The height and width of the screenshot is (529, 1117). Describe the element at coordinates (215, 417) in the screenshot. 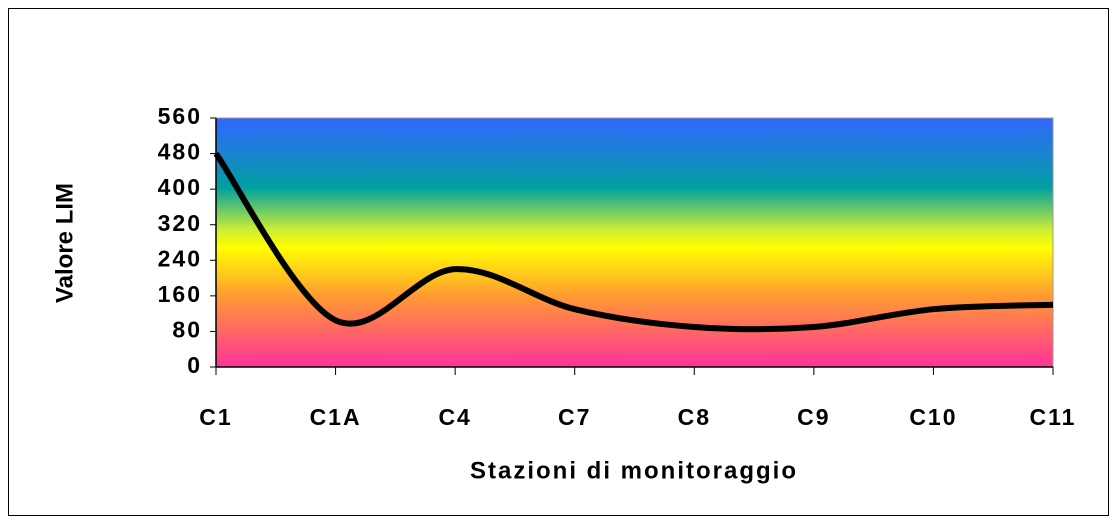

I see `x-tick-label: C1` at that location.